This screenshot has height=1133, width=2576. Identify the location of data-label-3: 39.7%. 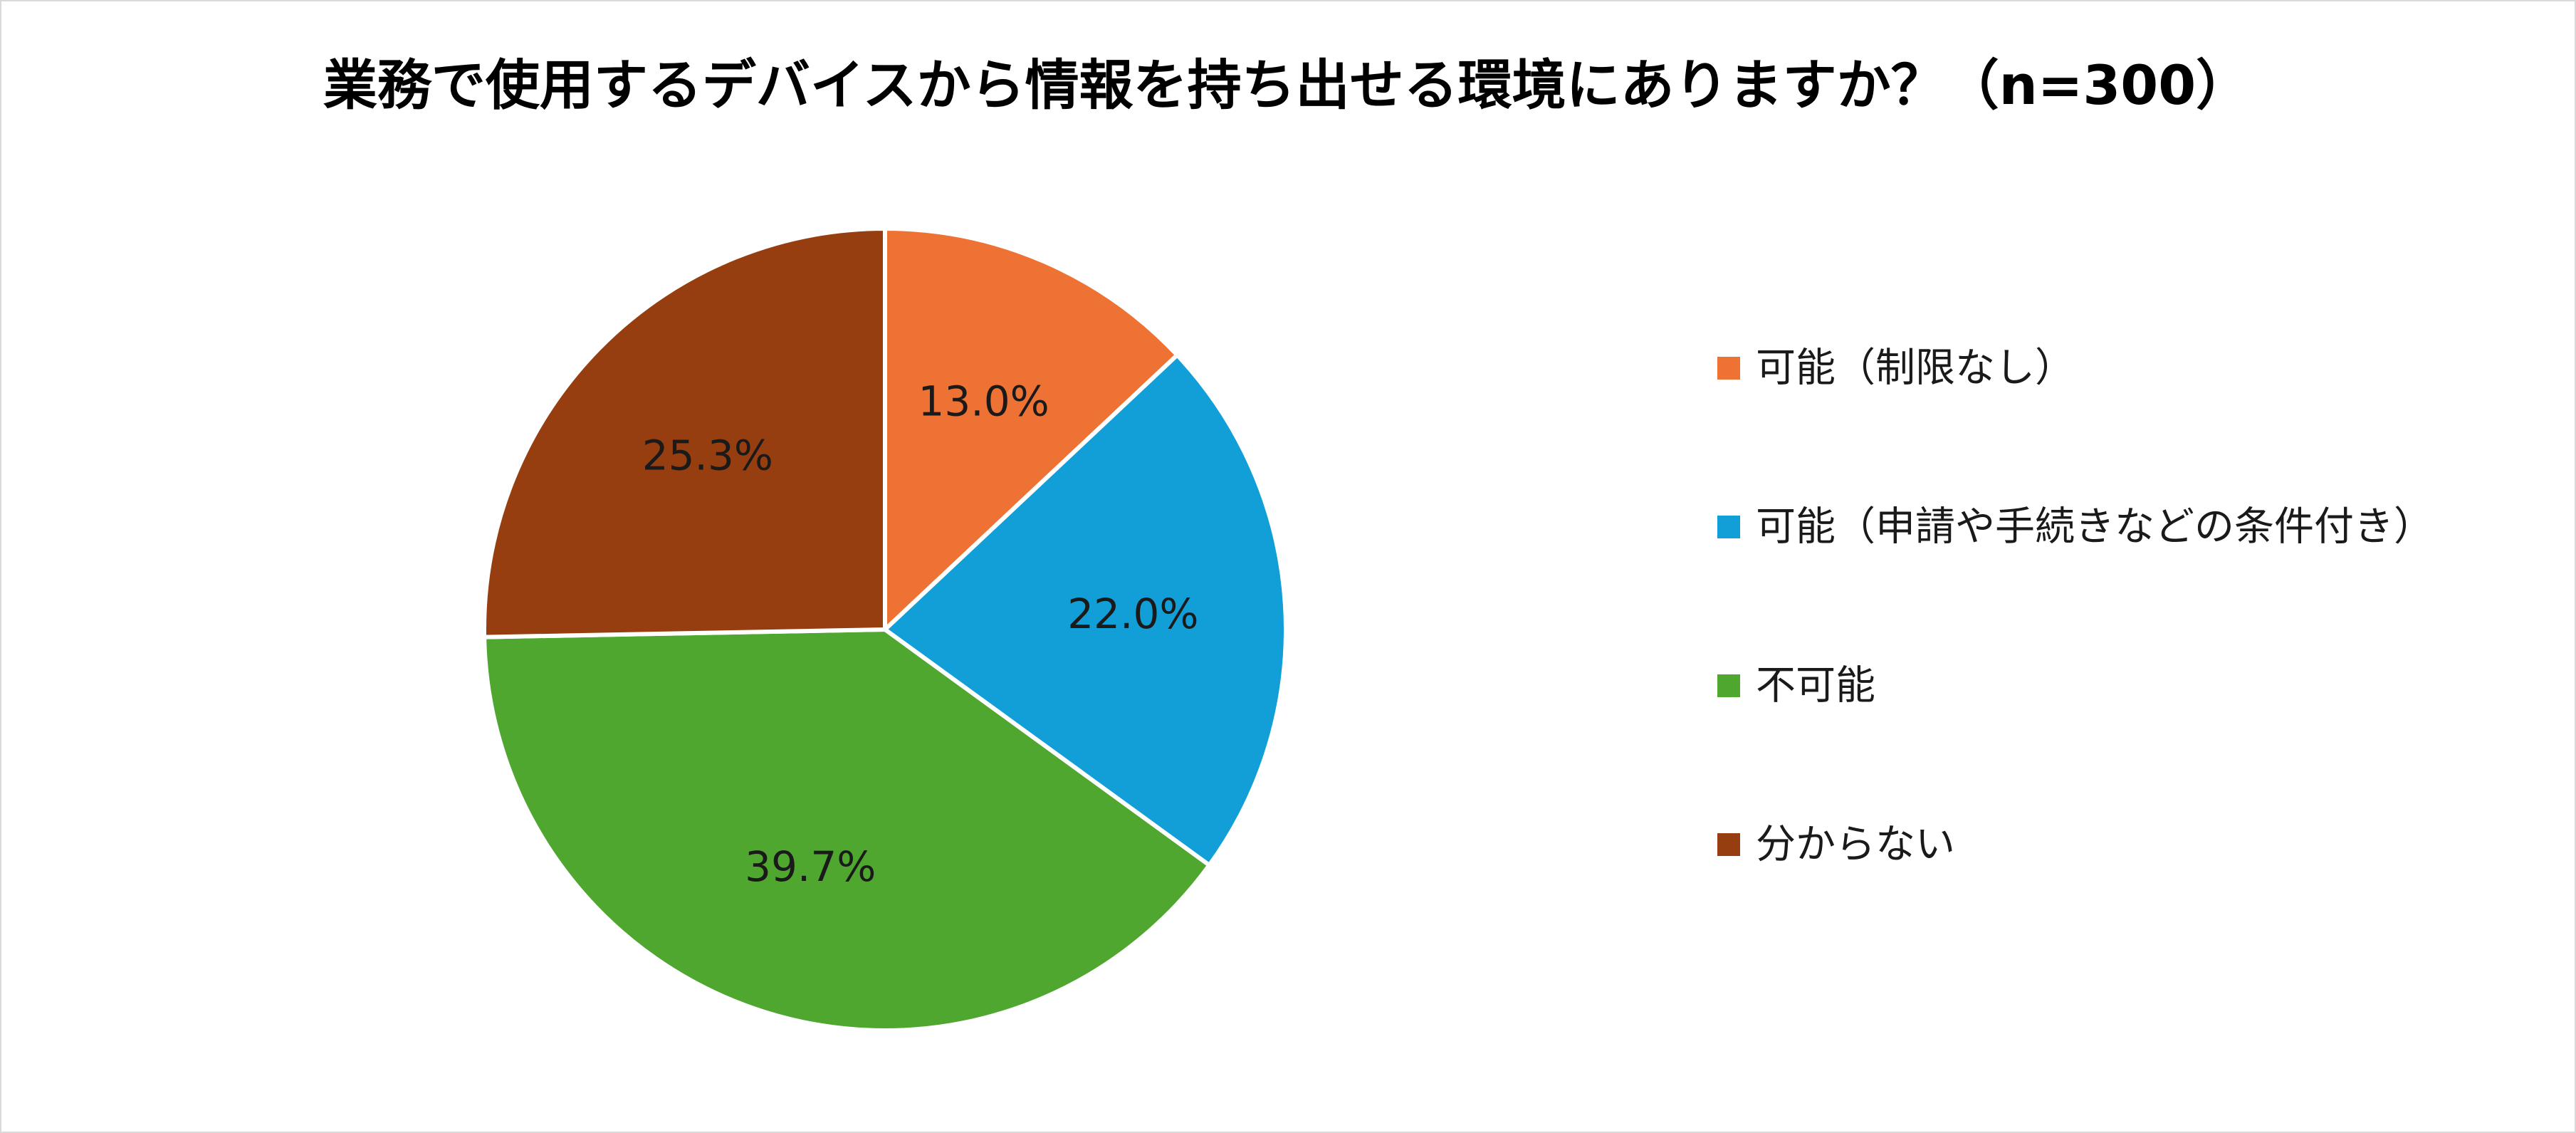
(810, 867).